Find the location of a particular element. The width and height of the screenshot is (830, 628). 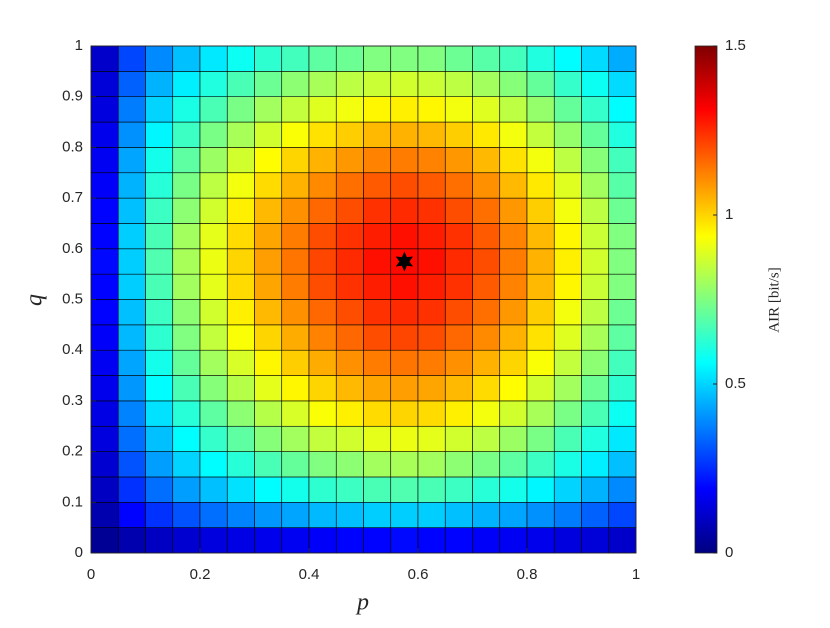

y-tick-label: 0.9 is located at coordinates (72, 96).